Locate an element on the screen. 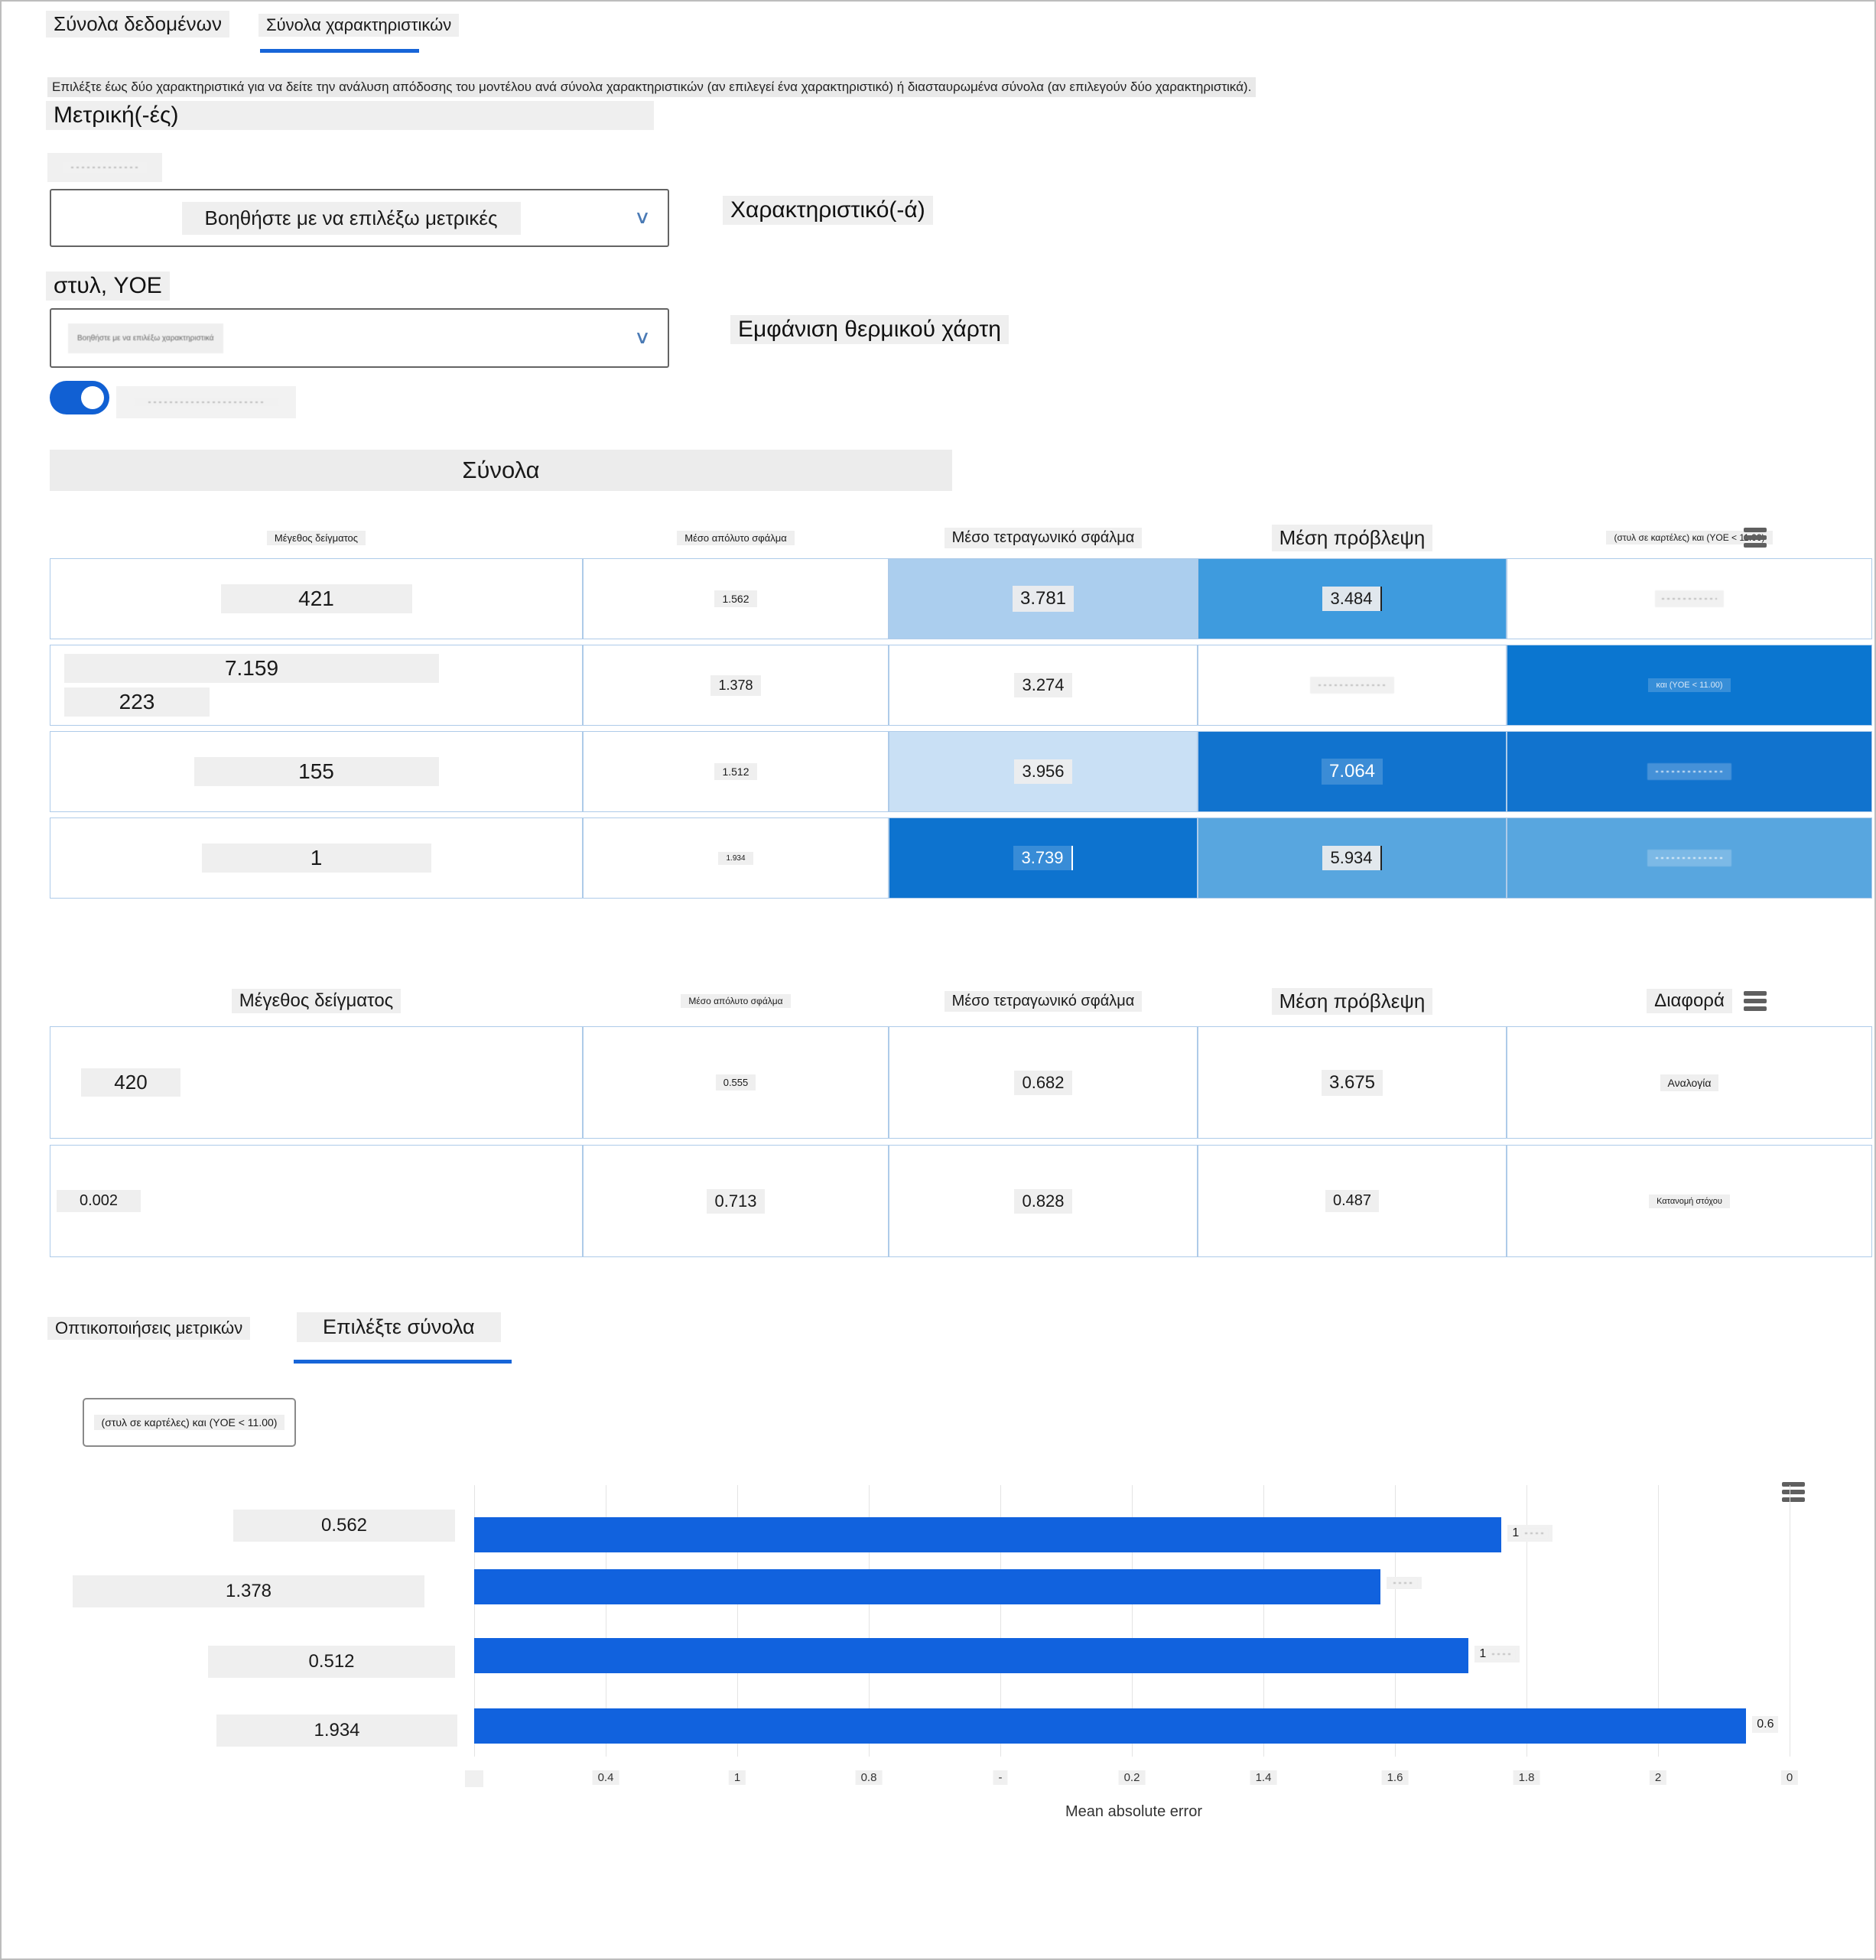 Image resolution: width=1876 pixels, height=1960 pixels. cell-value: 0.002 is located at coordinates (99, 1201).